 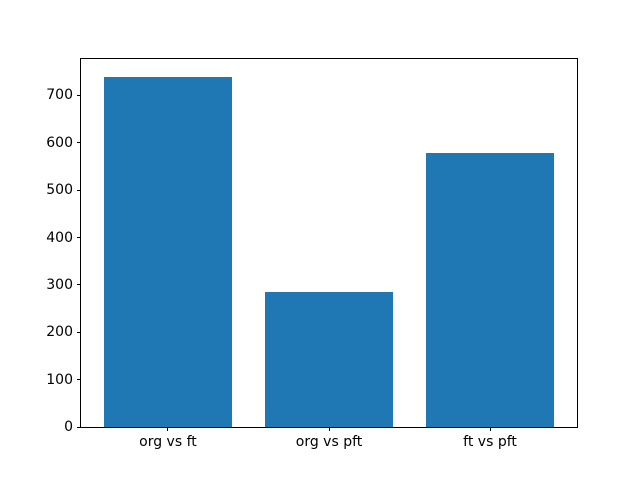 I want to click on y-tick-label: 100, so click(x=59, y=379).